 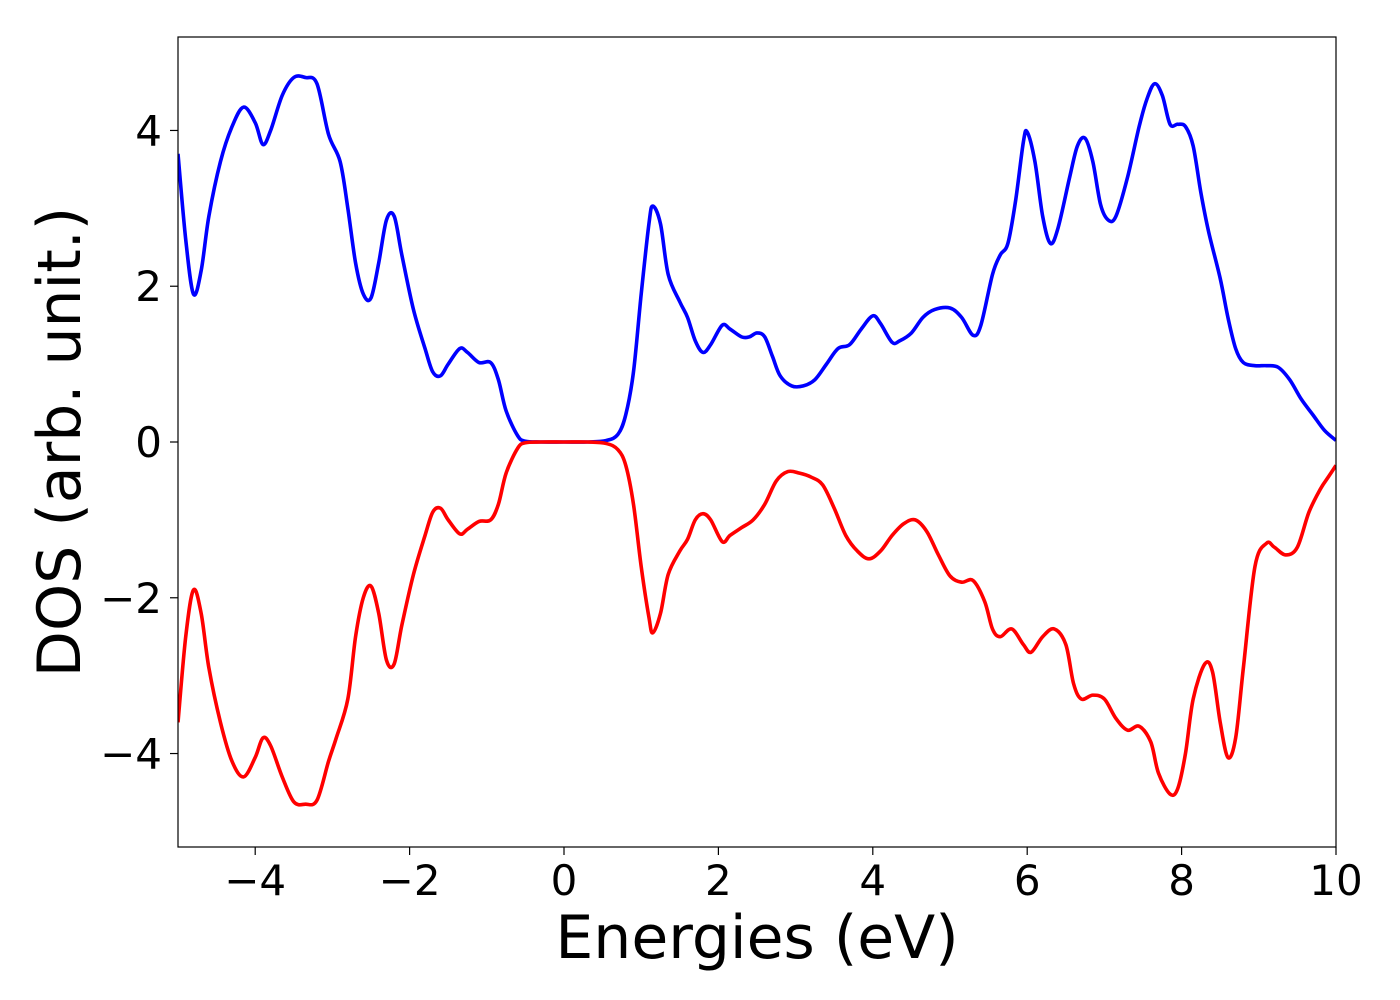 I want to click on y-tick-label: 0, so click(x=148, y=442).